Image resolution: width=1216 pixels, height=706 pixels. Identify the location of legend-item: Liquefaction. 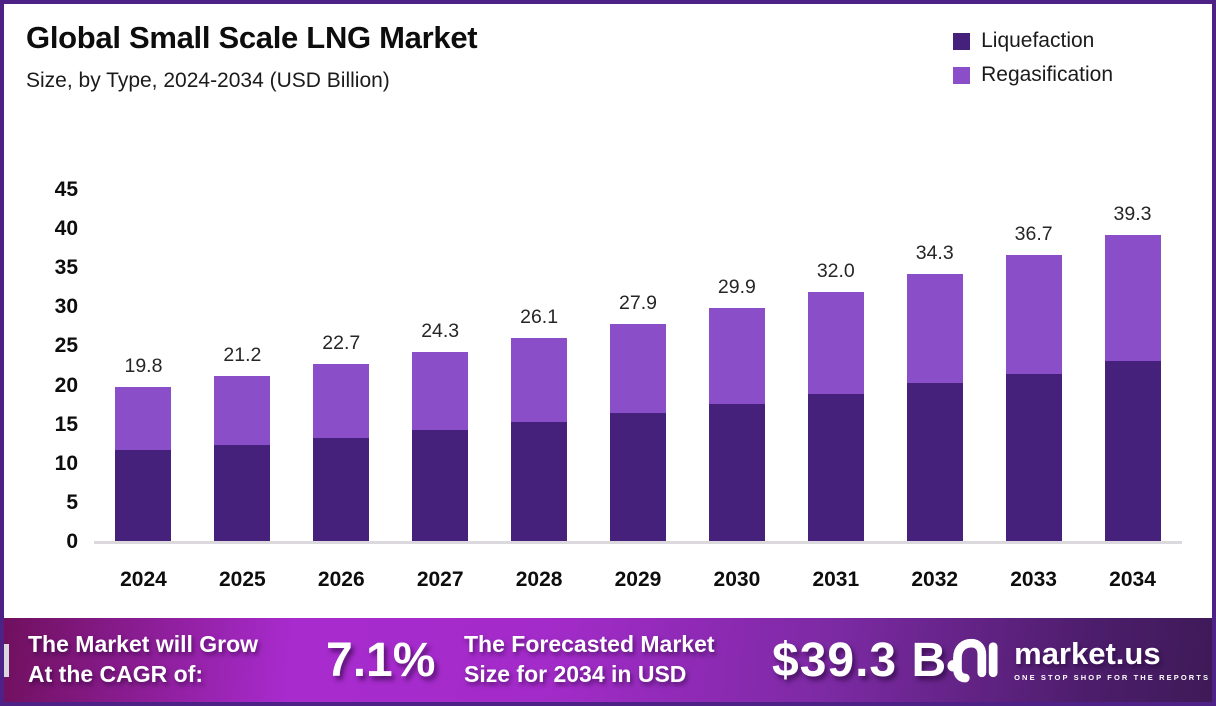
(1033, 41).